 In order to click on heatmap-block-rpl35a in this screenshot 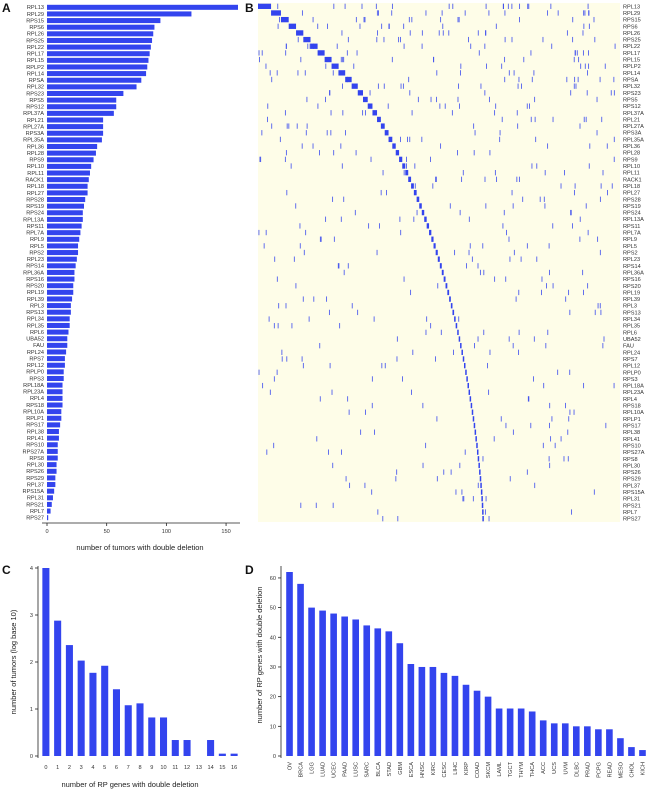, I will do `click(390, 139)`.